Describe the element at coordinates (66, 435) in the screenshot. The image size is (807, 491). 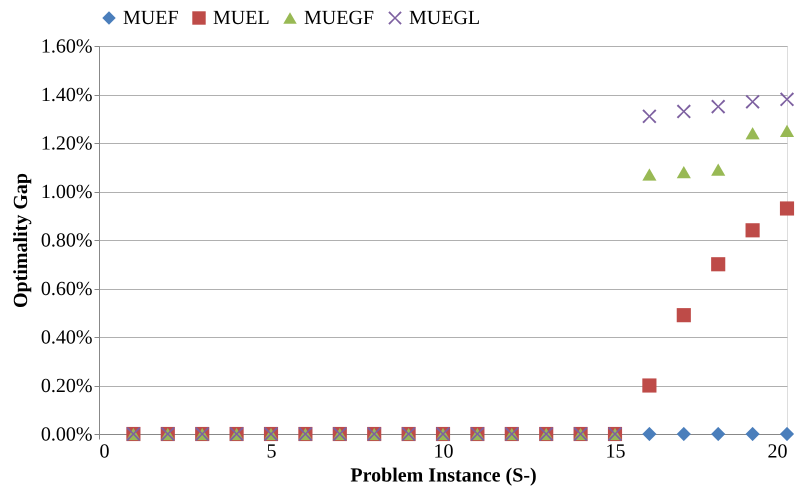
I see `y-tick-label: 0.00%` at that location.